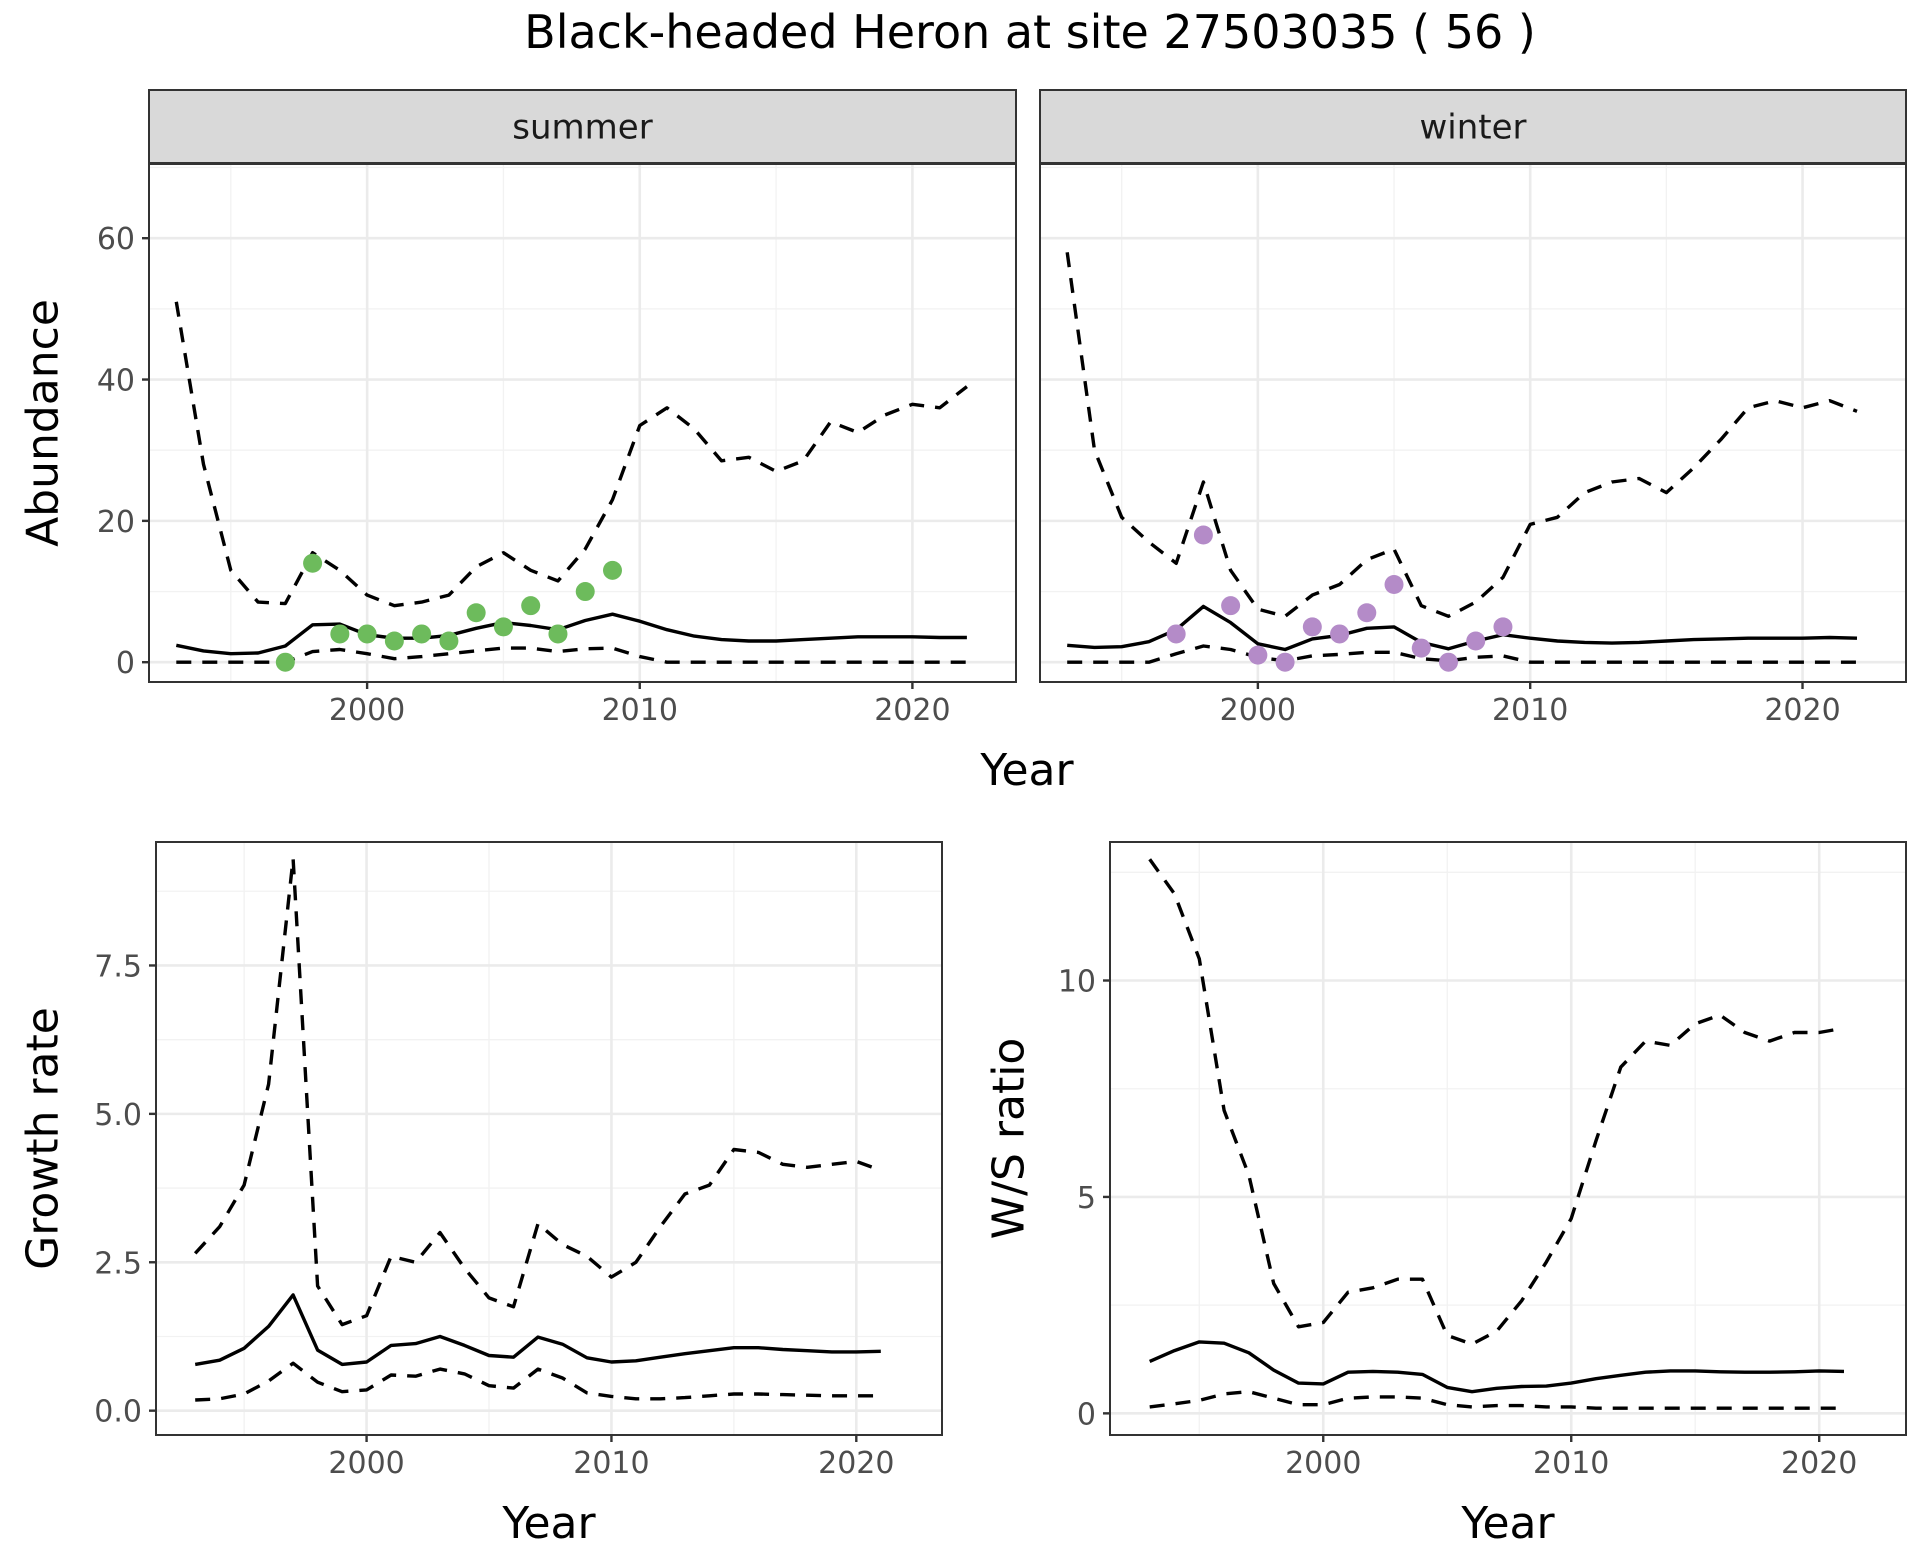 This screenshot has height=1560, width=1920. Describe the element at coordinates (1077, 982) in the screenshot. I see `y-tick-label: 10` at that location.